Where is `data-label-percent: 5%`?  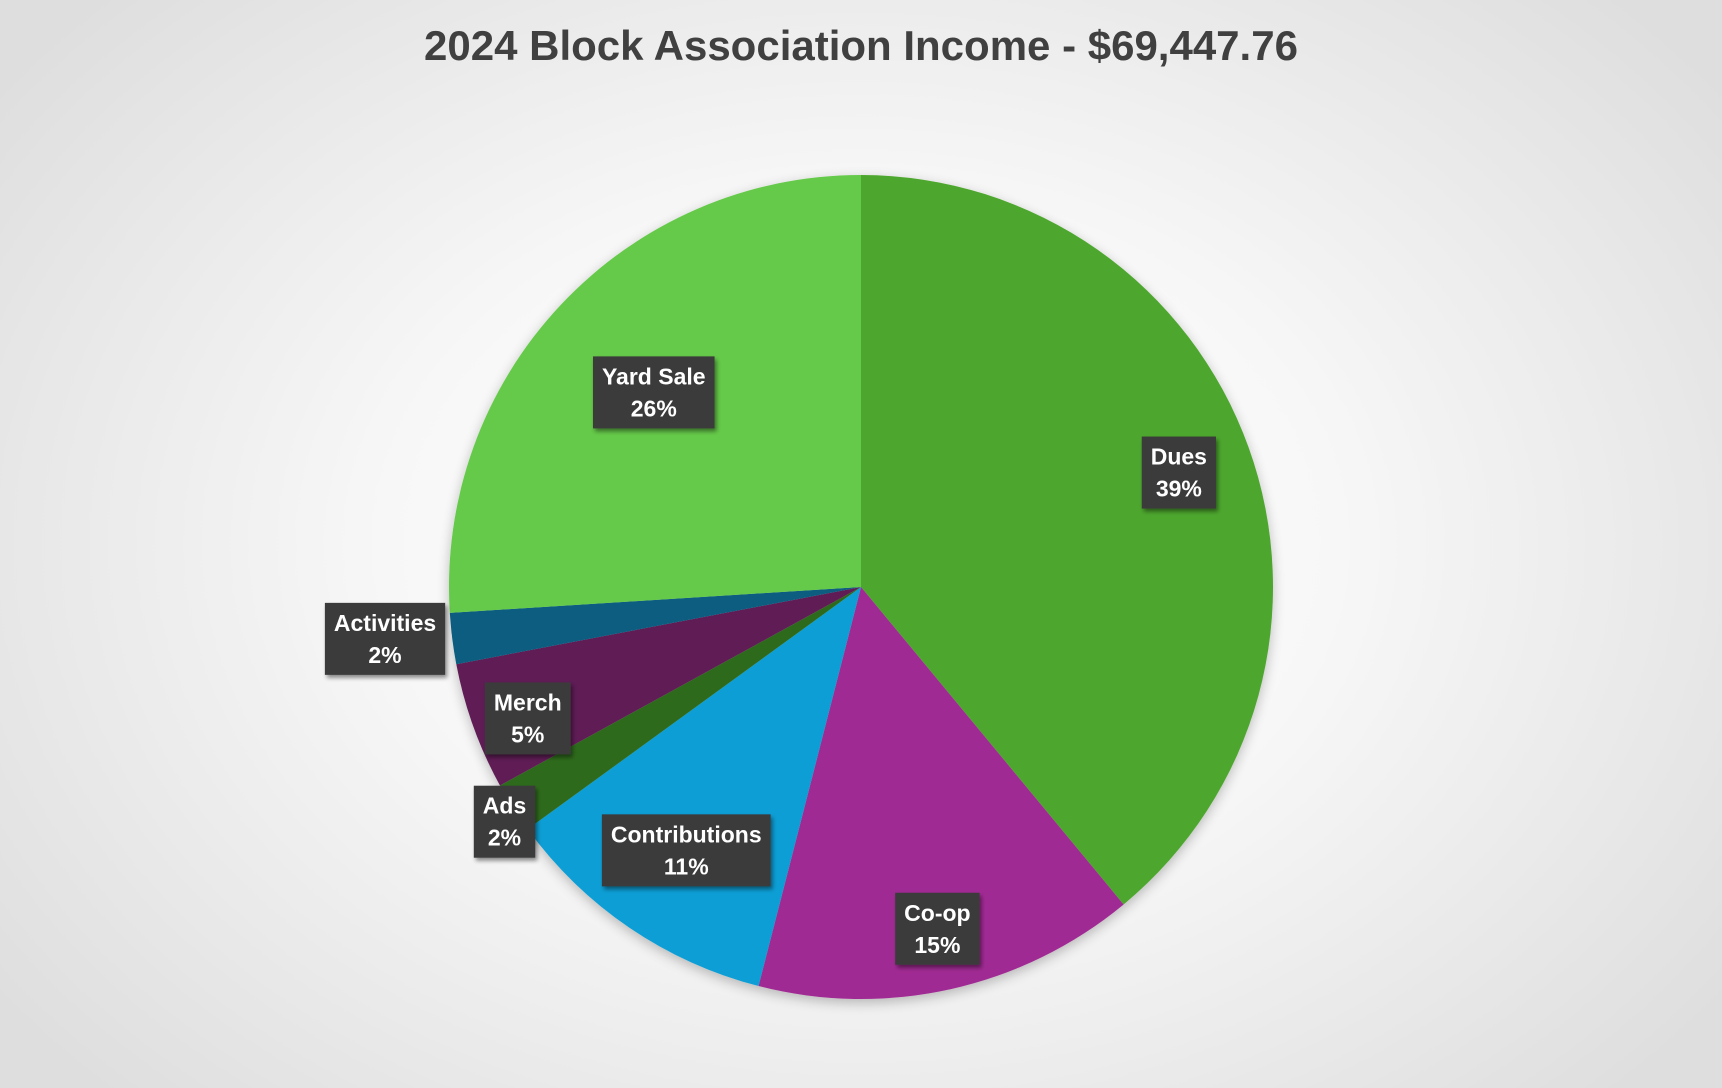 data-label-percent: 5% is located at coordinates (527, 734).